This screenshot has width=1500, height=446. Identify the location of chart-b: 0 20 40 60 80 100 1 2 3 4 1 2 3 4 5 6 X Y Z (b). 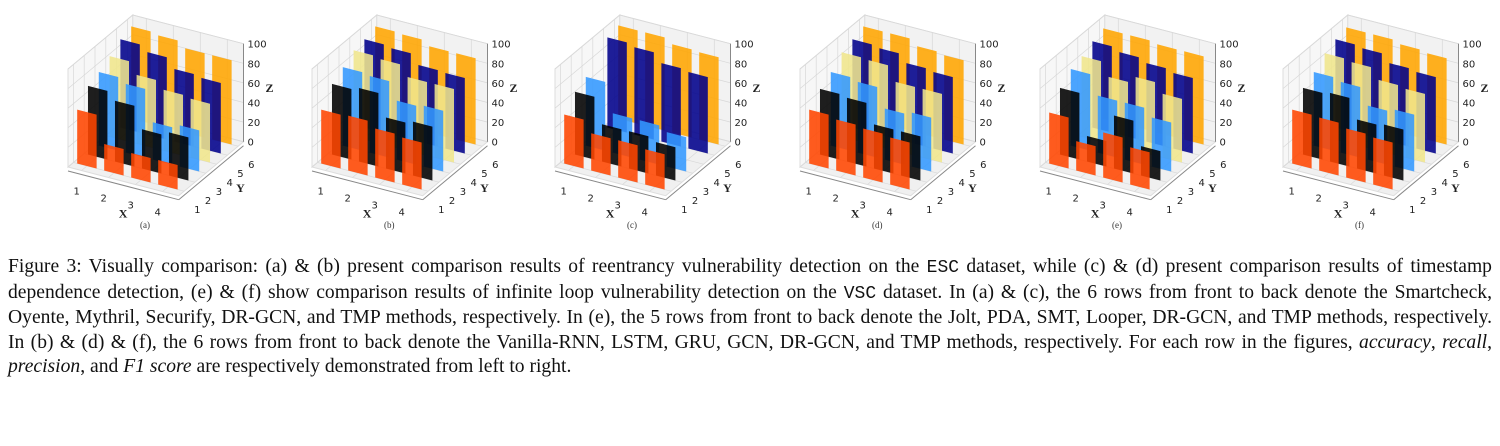
(417, 126).